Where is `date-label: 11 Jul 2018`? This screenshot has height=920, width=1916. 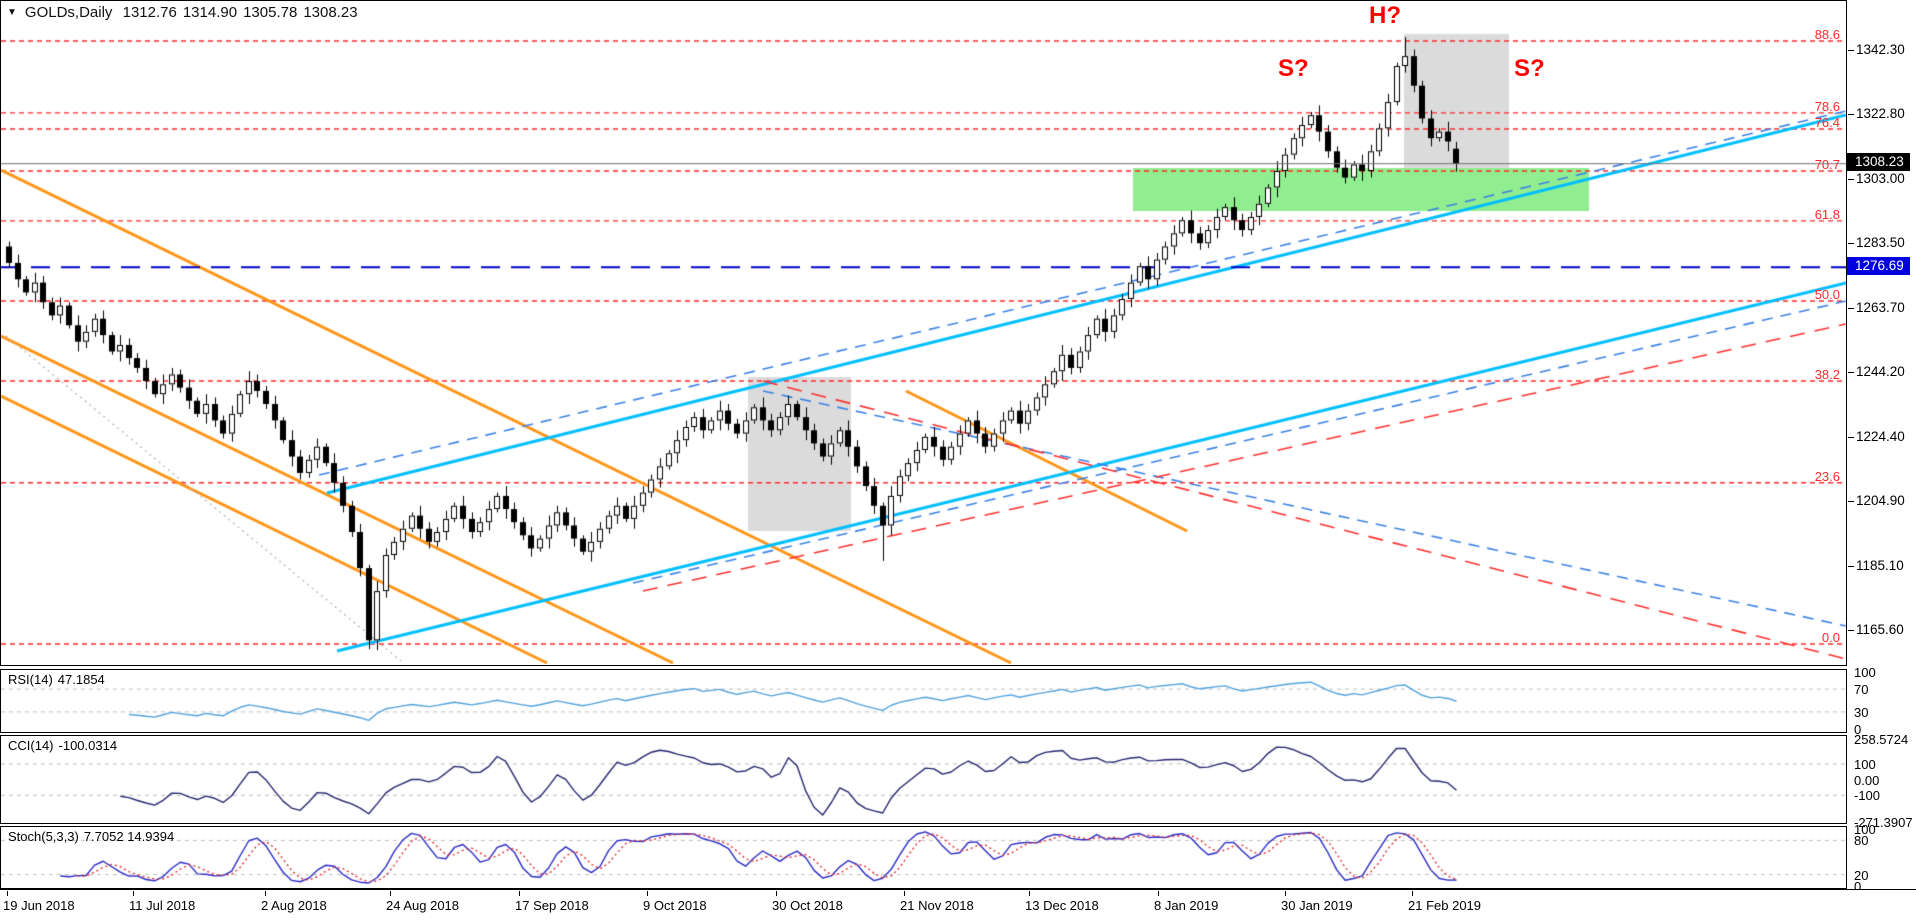
date-label: 11 Jul 2018 is located at coordinates (162, 905).